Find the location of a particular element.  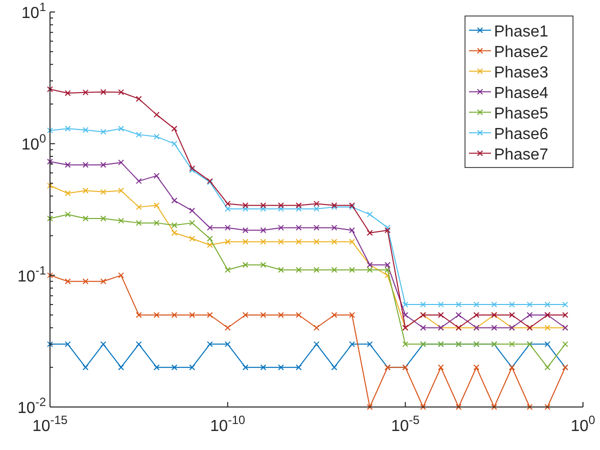

legend-label: Phase4 is located at coordinates (521, 93).